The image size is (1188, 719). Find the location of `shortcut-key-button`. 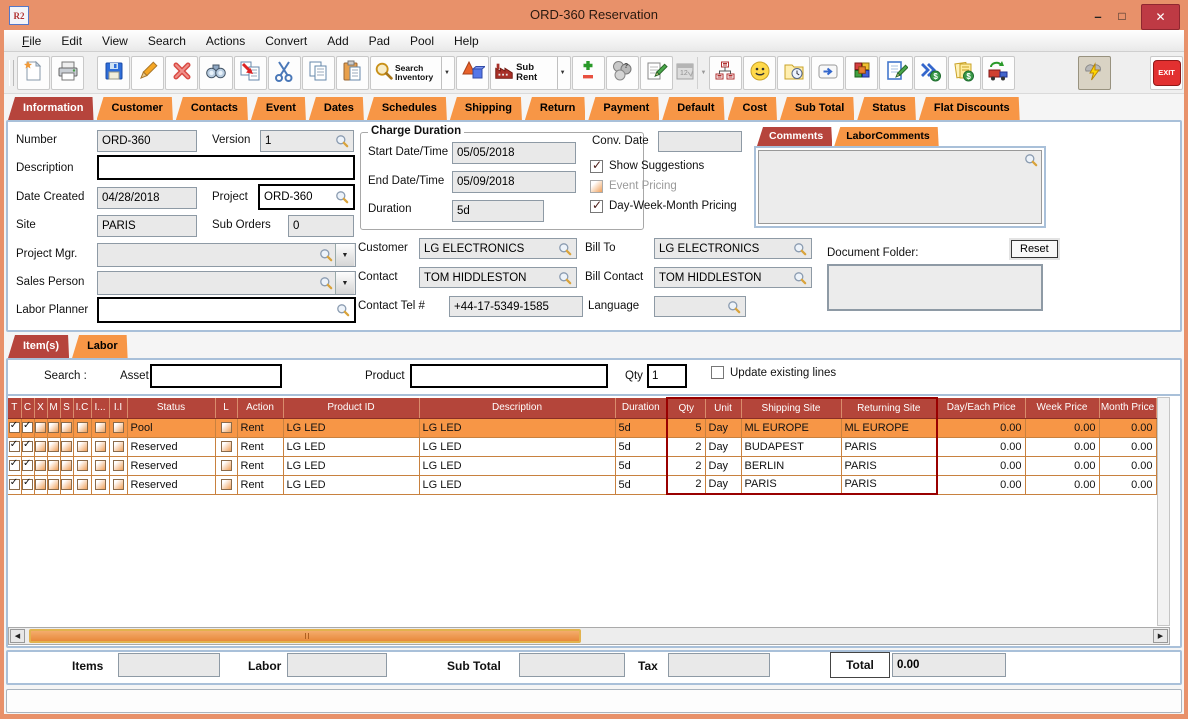

shortcut-key-button is located at coordinates (828, 72).